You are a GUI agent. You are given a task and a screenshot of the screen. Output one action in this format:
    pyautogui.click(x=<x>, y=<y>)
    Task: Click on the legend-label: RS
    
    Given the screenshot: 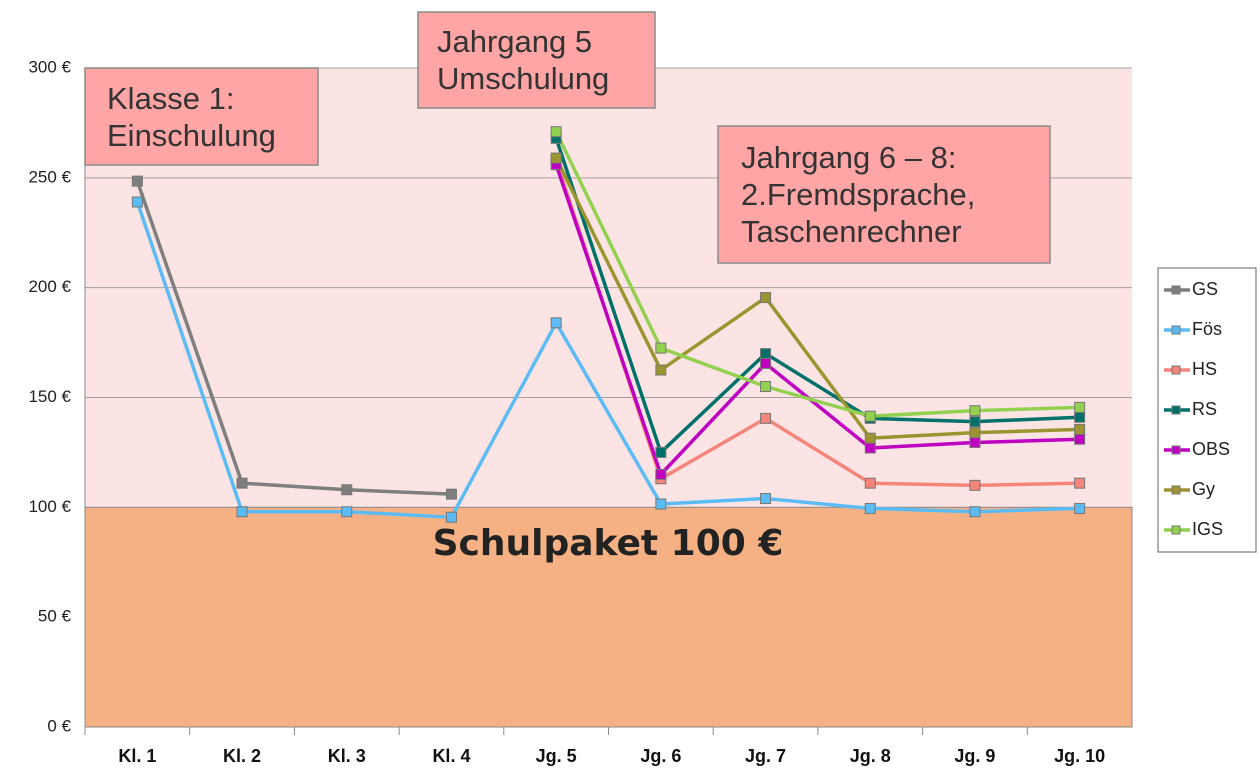 What is the action you would take?
    pyautogui.click(x=1204, y=409)
    